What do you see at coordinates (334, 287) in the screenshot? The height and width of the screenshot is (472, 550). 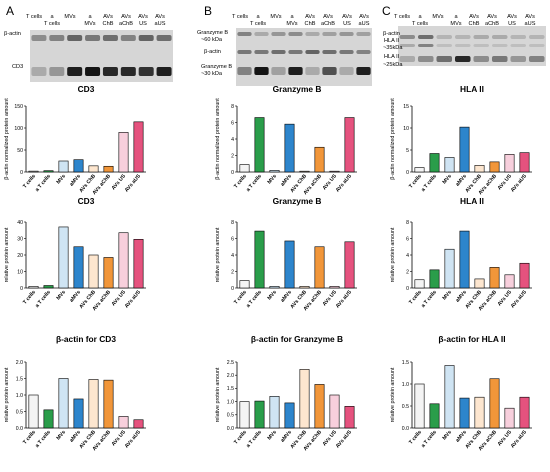 I see `bar-avs-us` at bounding box center [334, 287].